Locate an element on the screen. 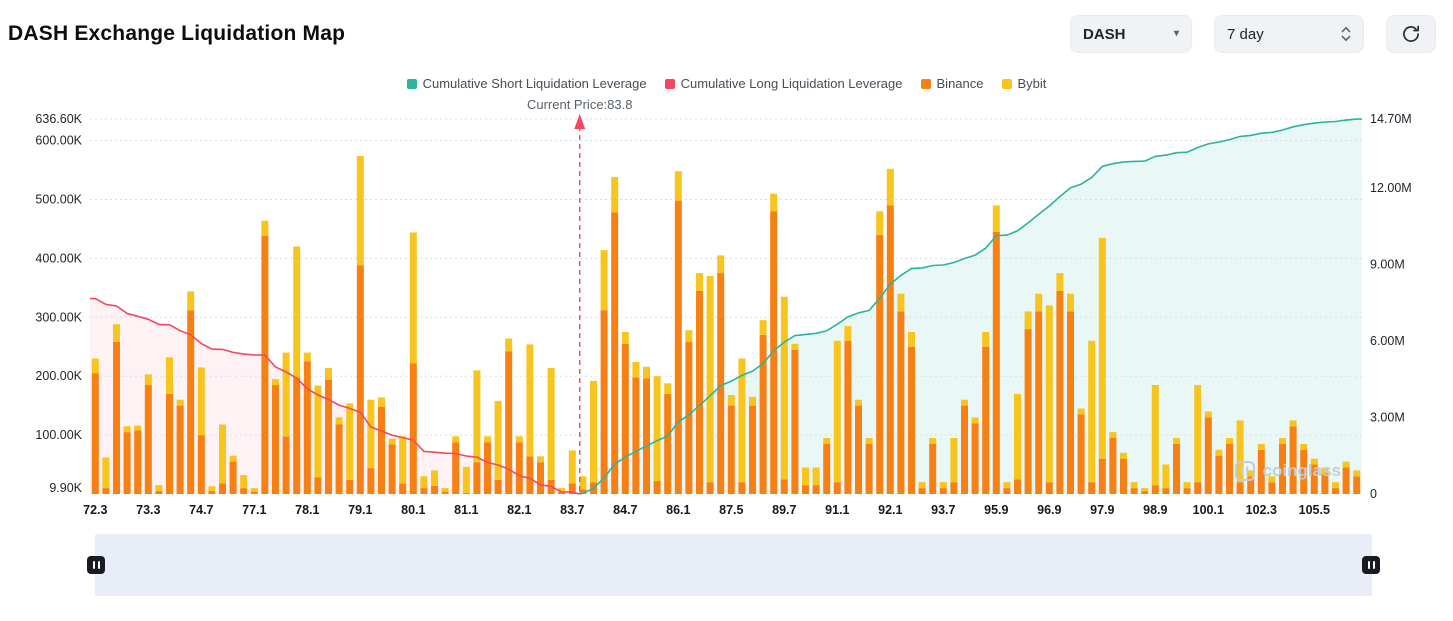  refresh-icon is located at coordinates (1411, 33).